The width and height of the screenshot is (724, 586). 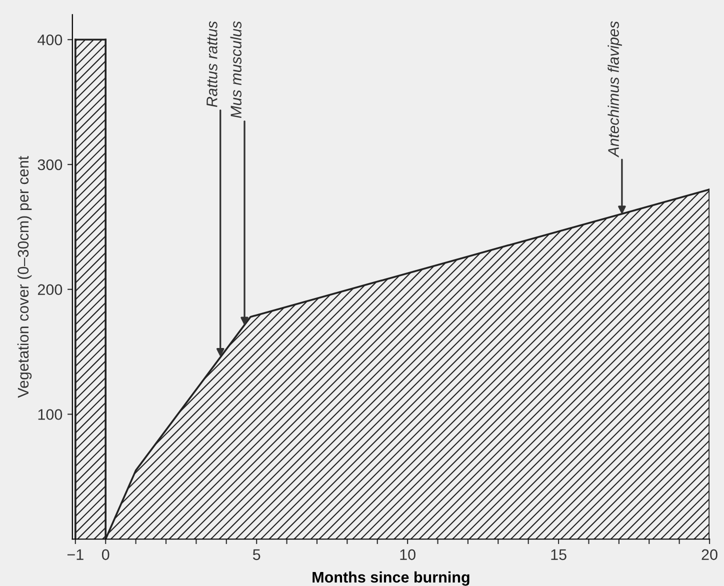 I want to click on annotation: Mus musculus, so click(x=236, y=69).